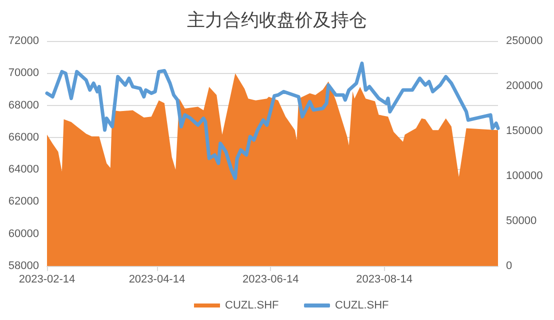 This screenshot has width=554, height=320. What do you see at coordinates (524, 86) in the screenshot?
I see `y2-tick-label: 200000` at bounding box center [524, 86].